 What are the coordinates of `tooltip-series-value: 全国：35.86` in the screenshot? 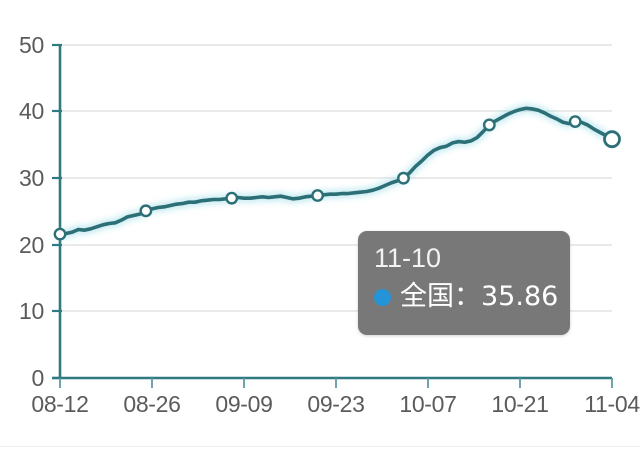 It's located at (479, 296).